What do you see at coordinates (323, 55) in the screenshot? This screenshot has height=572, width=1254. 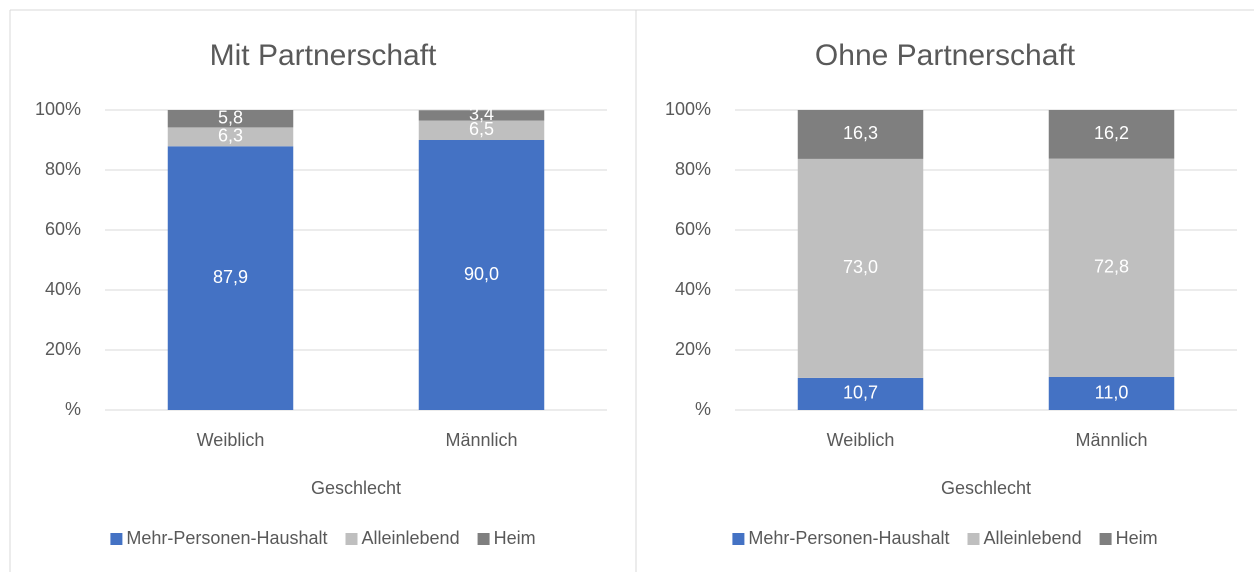 I see `chart-title: Mit Partnerschaft` at bounding box center [323, 55].